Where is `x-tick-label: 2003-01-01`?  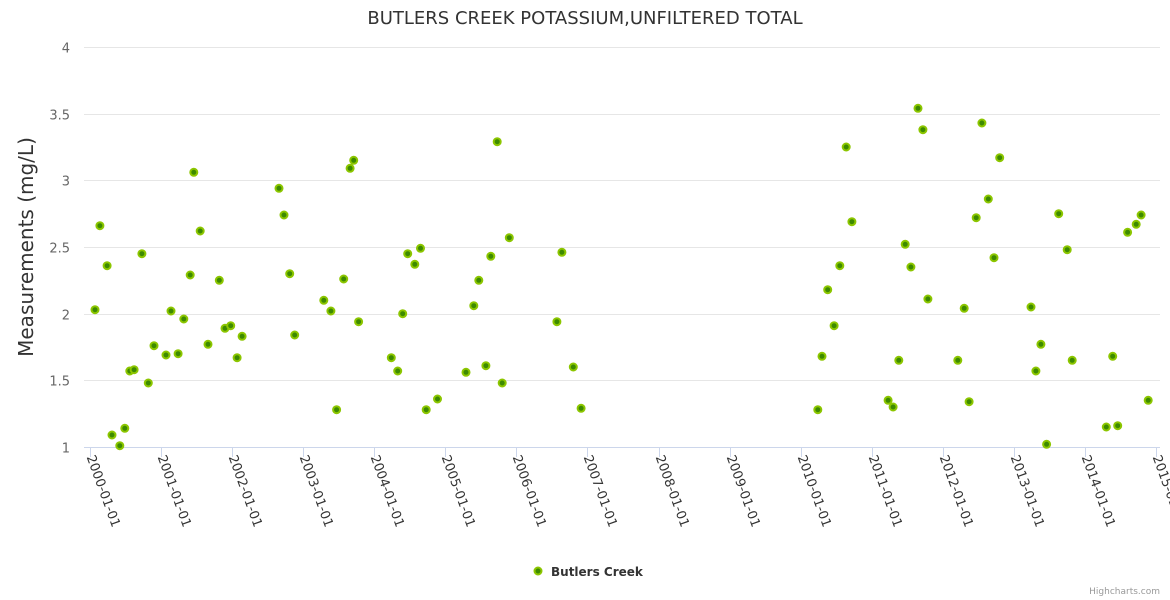
x-tick-label: 2003-01-01 is located at coordinates (316, 491).